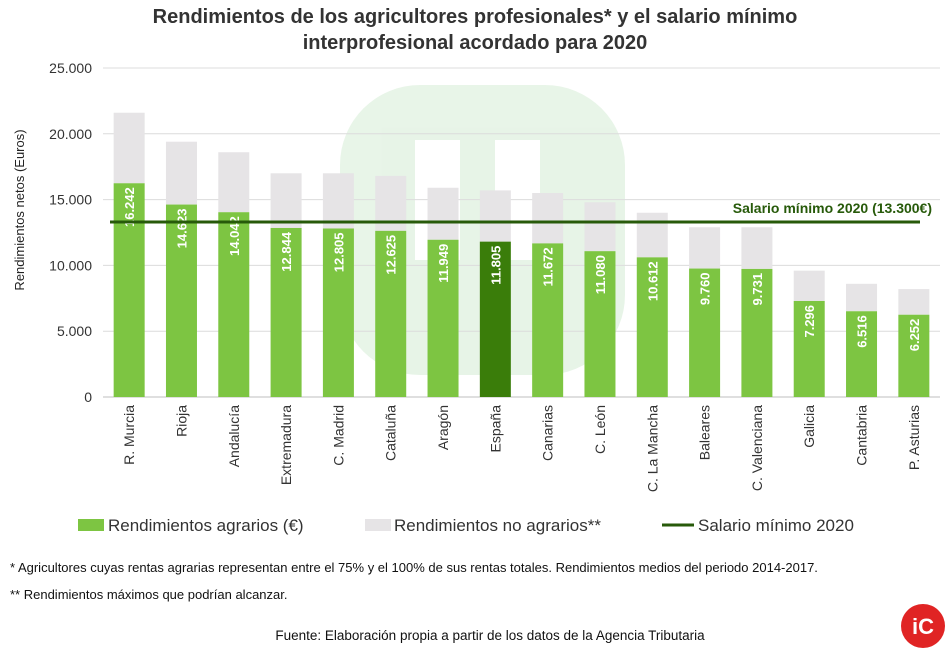 Image resolution: width=950 pixels, height=652 pixels. Describe the element at coordinates (809, 321) in the screenshot. I see `bar-value-label: 7.296` at that location.